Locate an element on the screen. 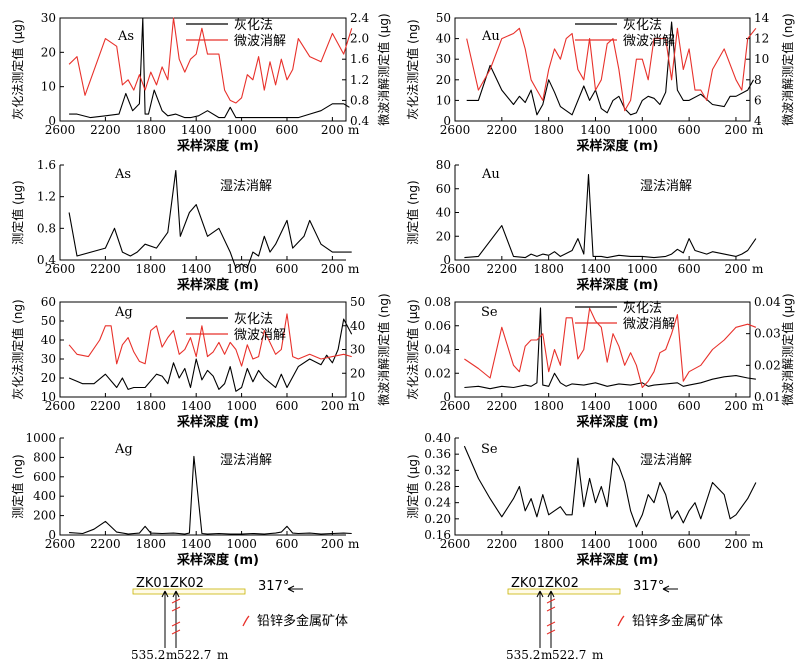  y-tick-label: 0.4 is located at coordinates (46, 260).